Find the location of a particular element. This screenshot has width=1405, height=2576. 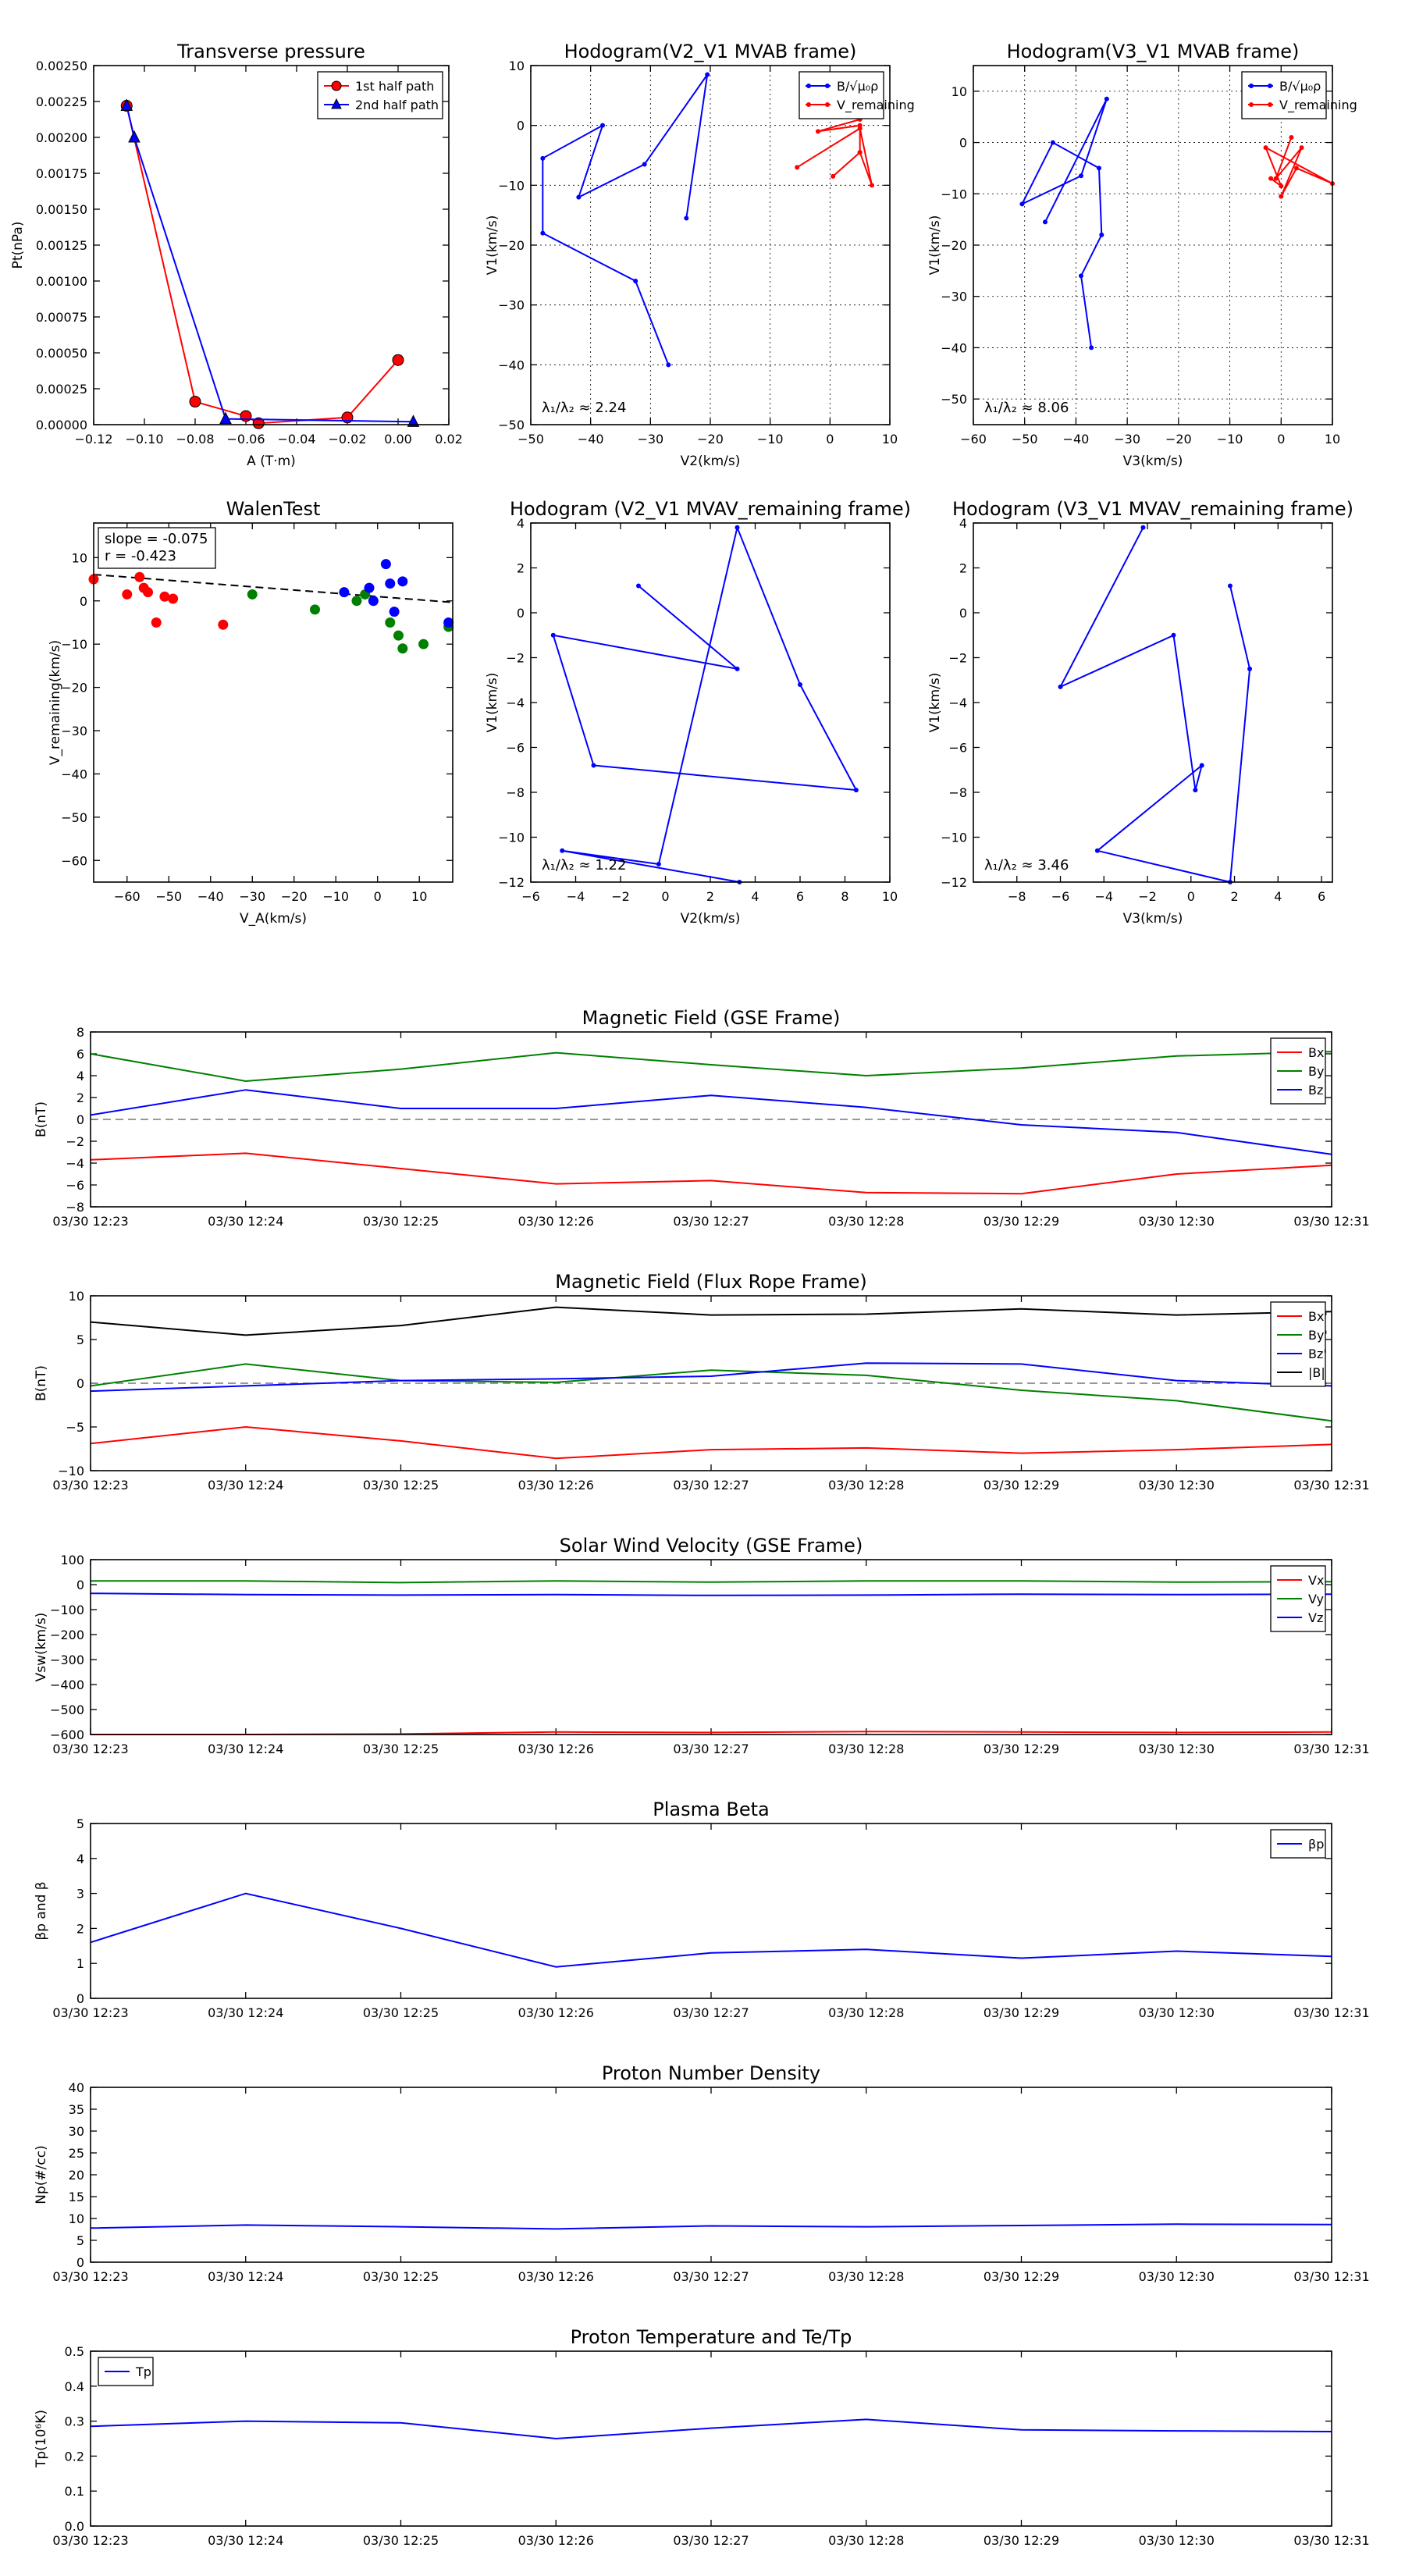

y-tick-label: 35 is located at coordinates (76, 2109).